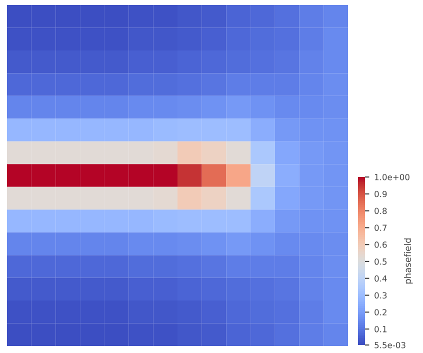 The height and width of the screenshot is (353, 423). I want to click on color-bar-label: 0.7, so click(380, 227).